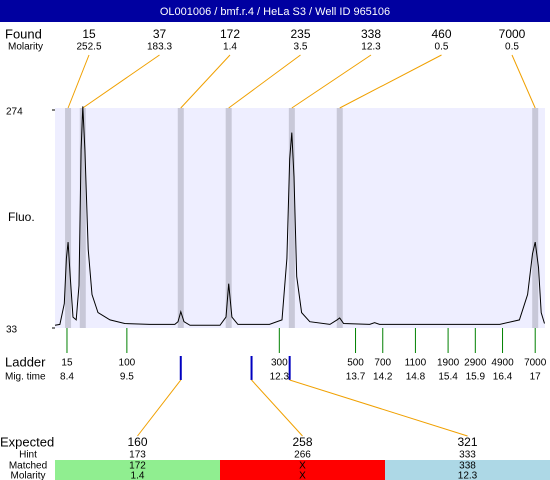  I want to click on found-molarity: 1.4, so click(230, 47).